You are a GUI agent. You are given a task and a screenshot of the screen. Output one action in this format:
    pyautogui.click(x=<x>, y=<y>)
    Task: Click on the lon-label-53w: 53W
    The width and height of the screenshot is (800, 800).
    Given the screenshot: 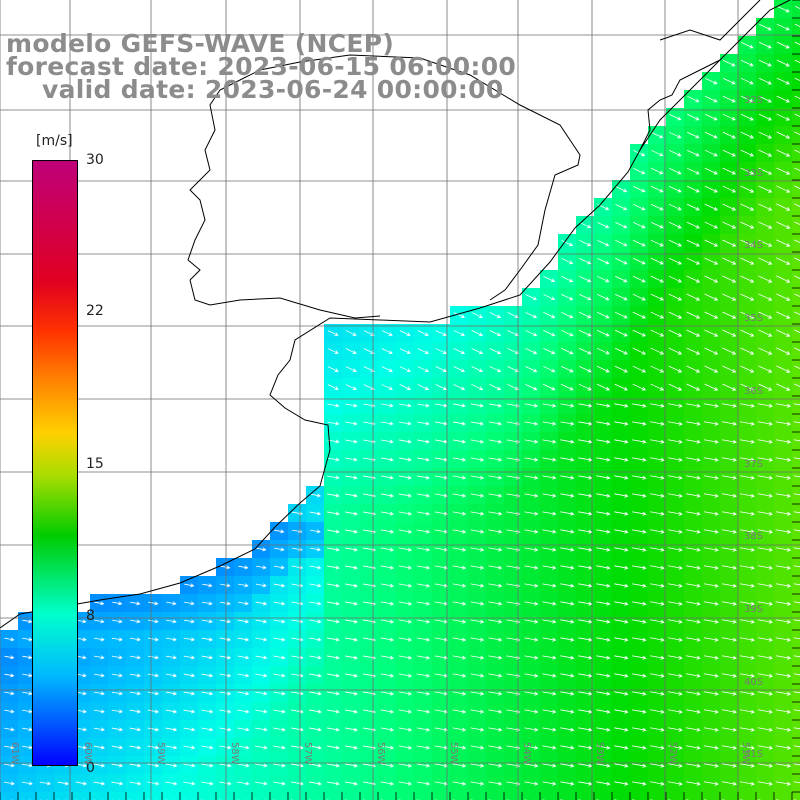 What is the action you would take?
    pyautogui.click(x=599, y=753)
    